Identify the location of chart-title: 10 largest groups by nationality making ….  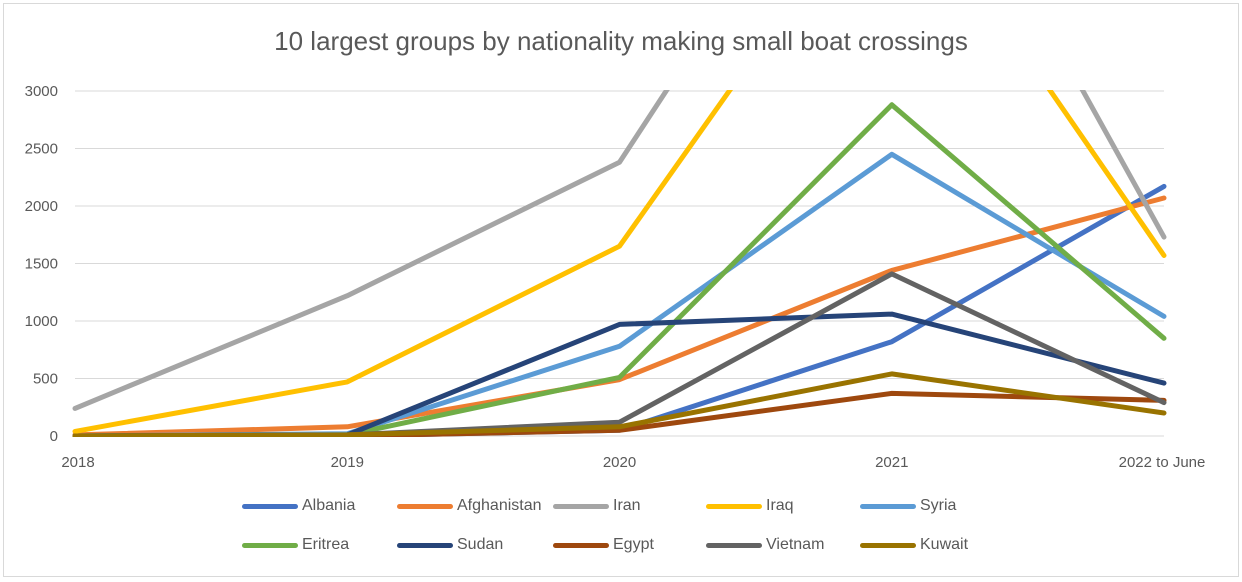
(621, 41).